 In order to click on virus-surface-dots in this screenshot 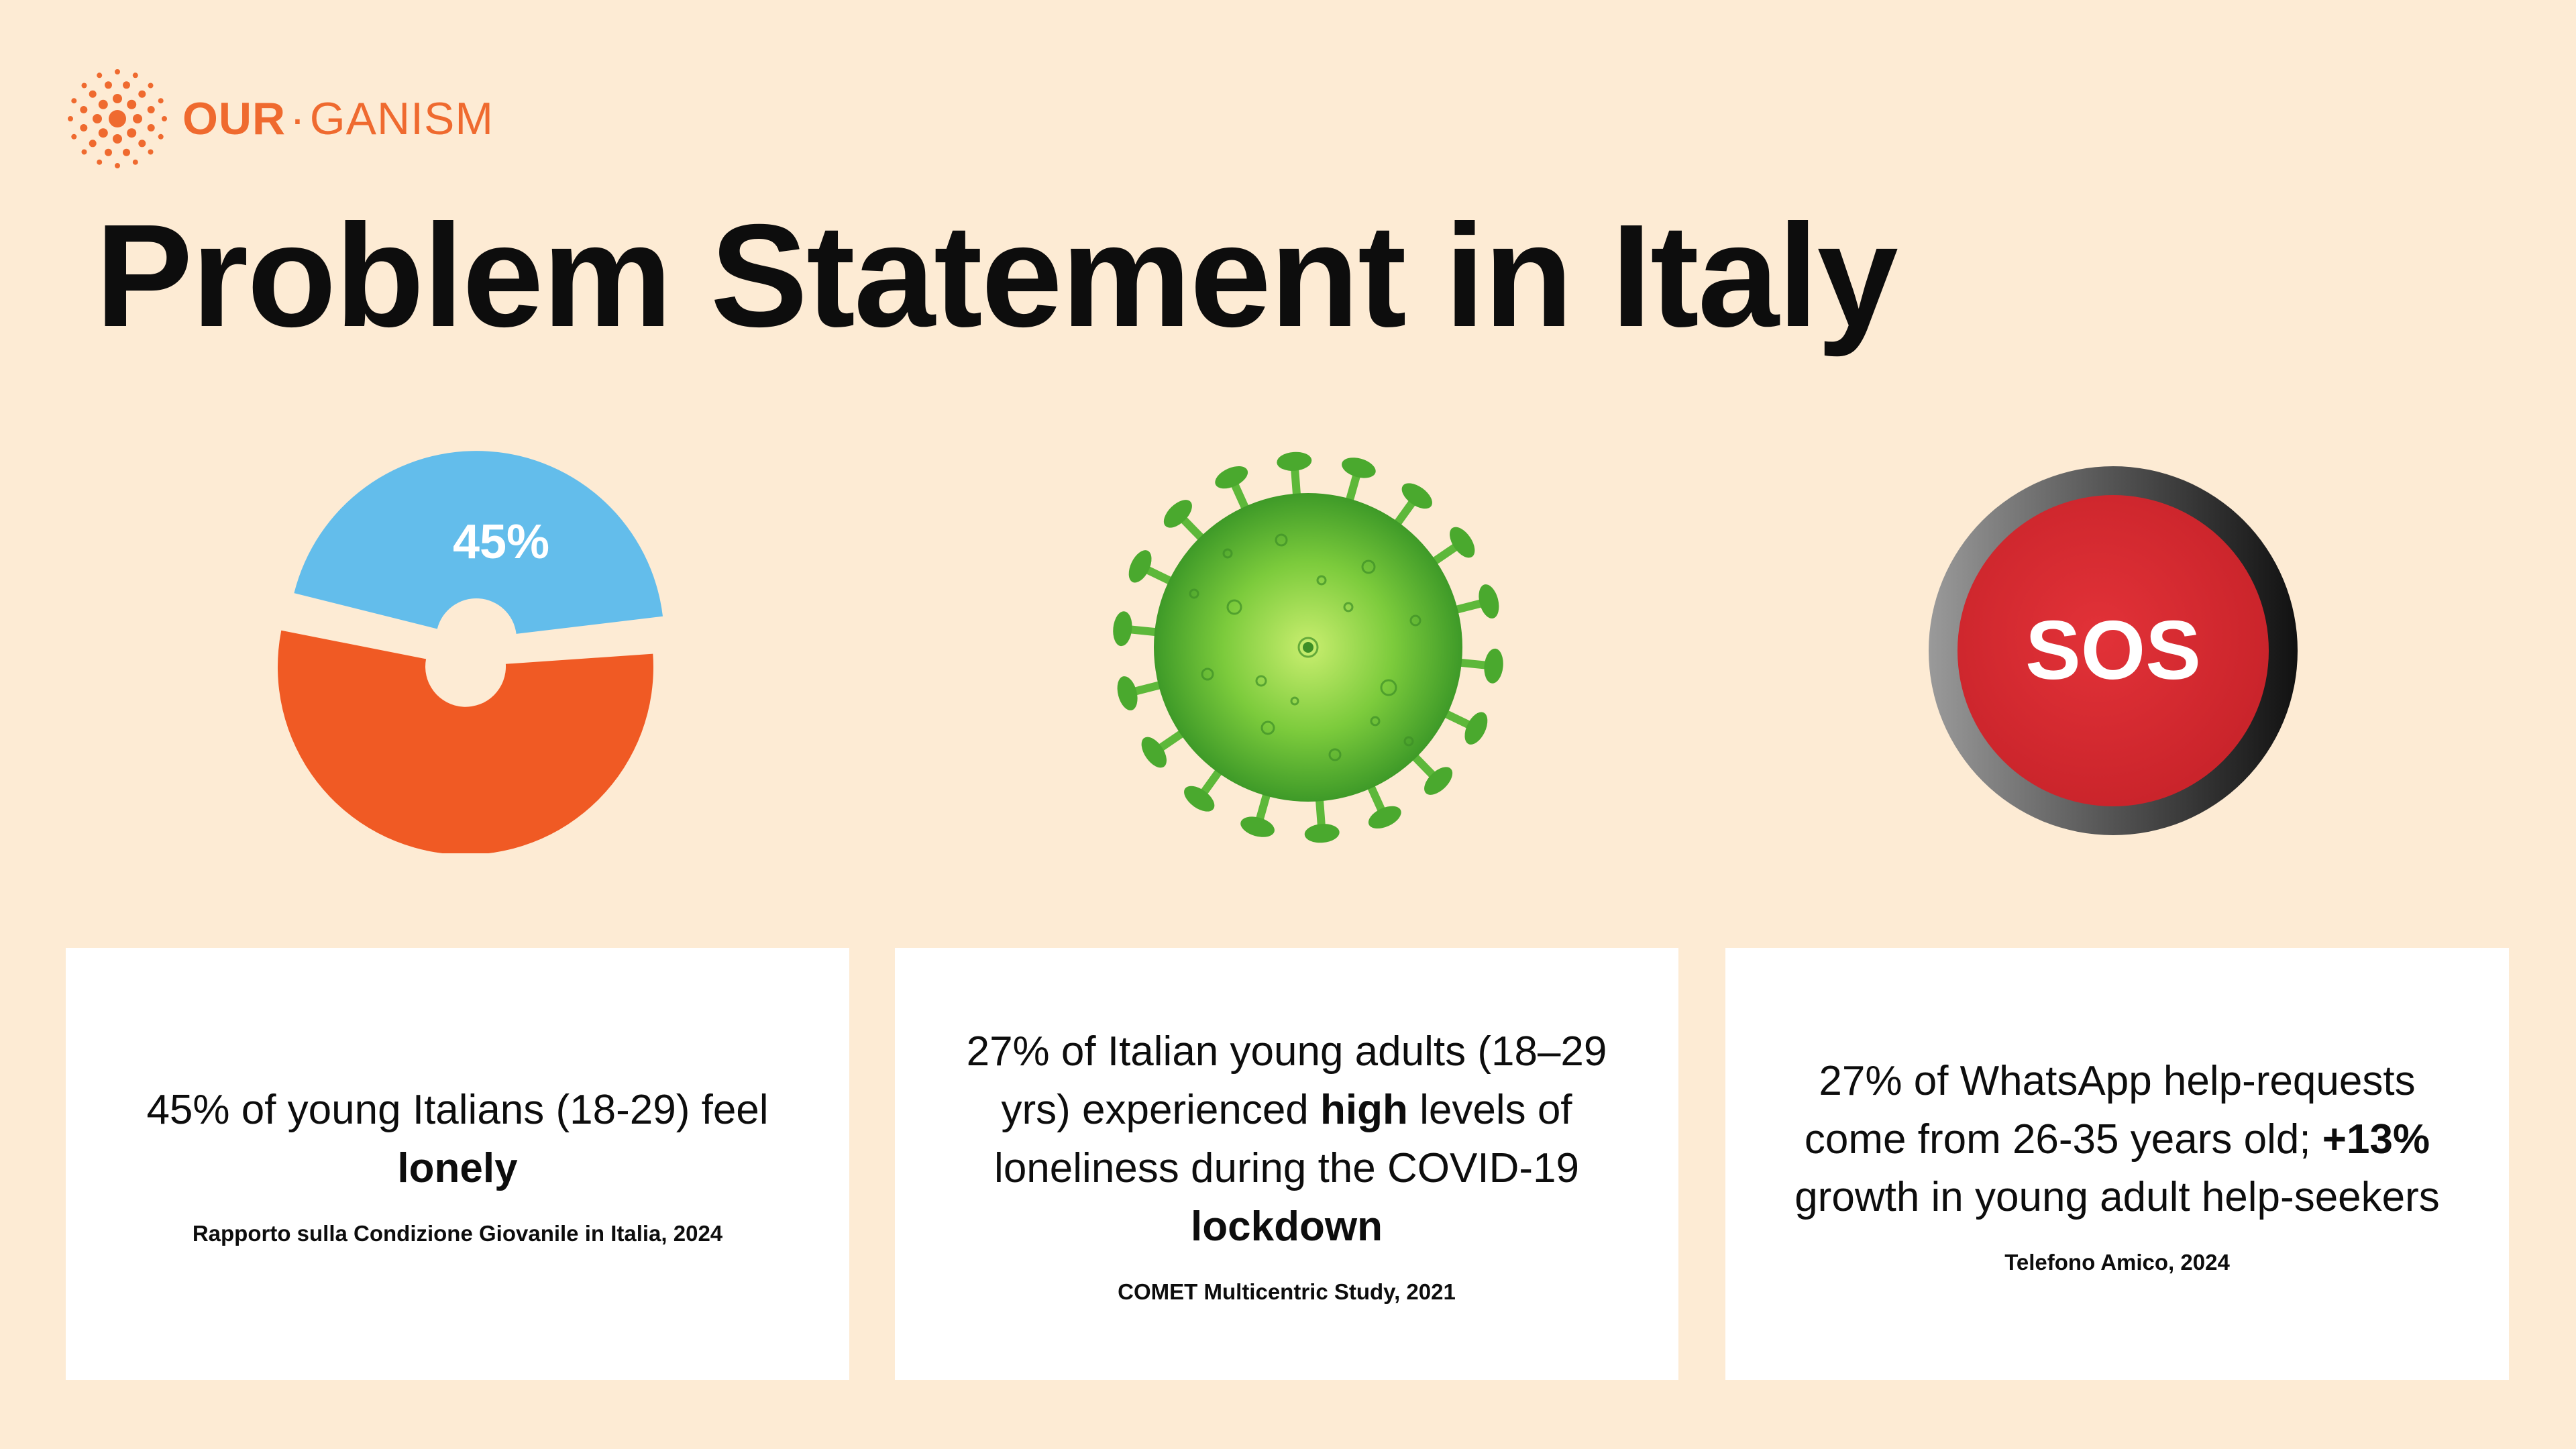, I will do `click(1305, 647)`.